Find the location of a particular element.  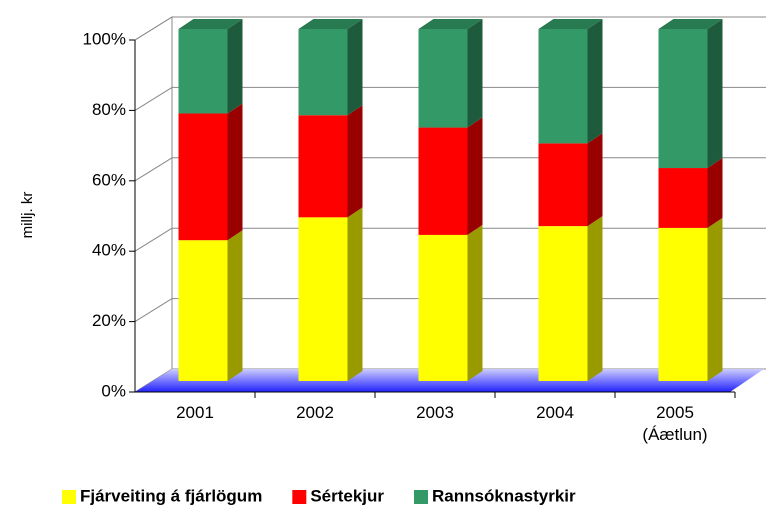

y-axis-label: millj. kr is located at coordinates (27, 215).